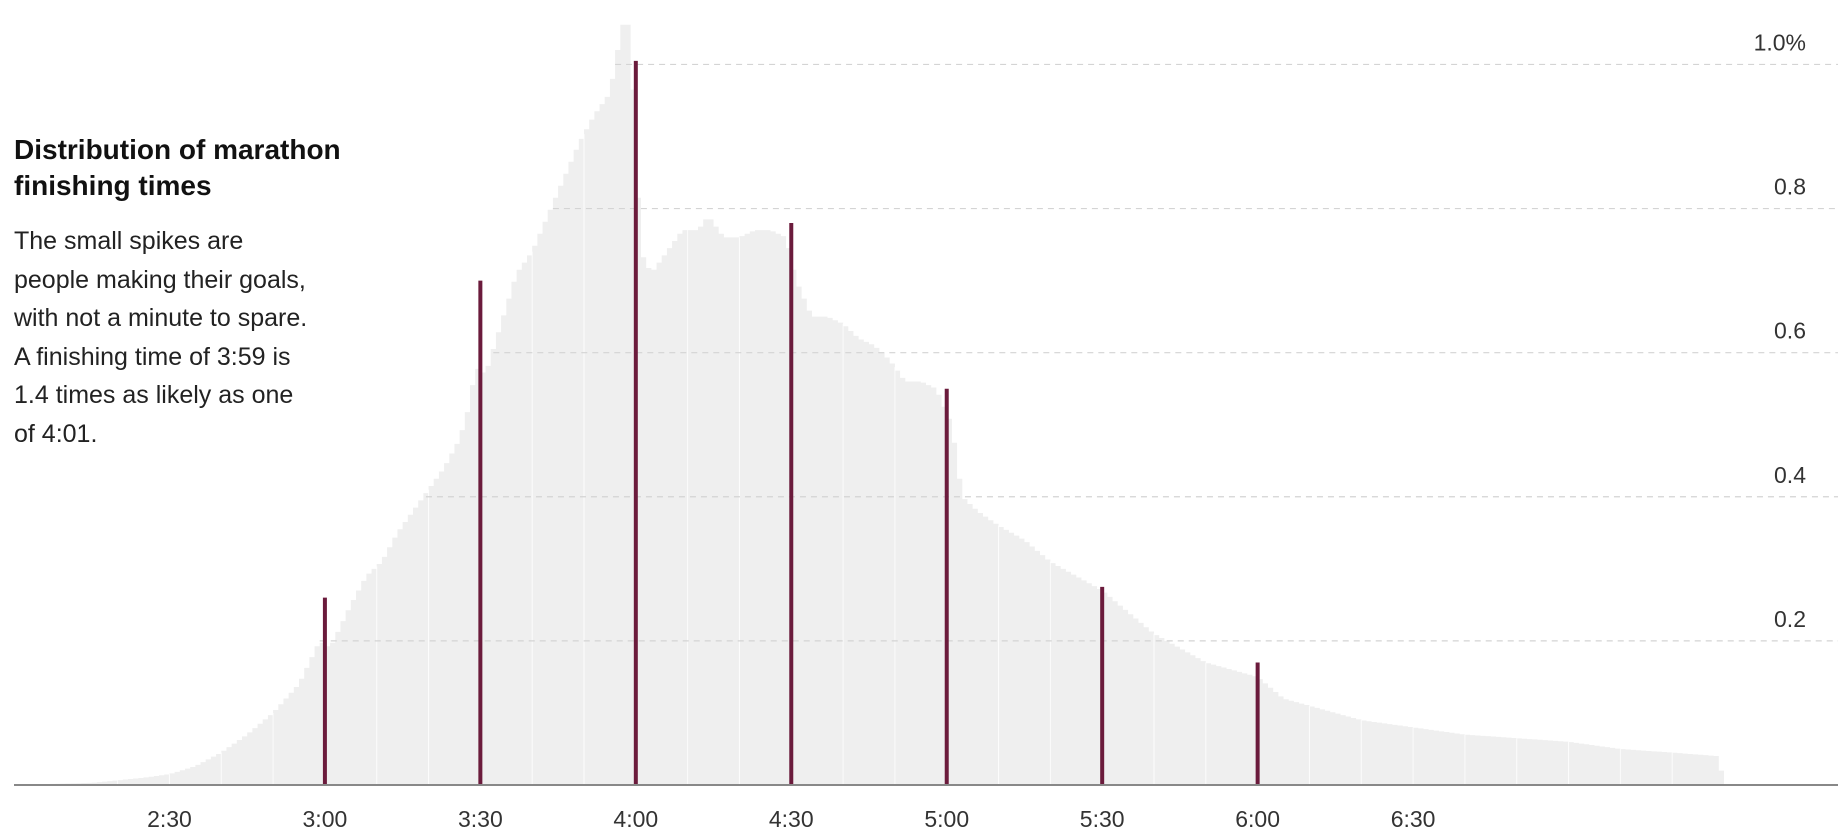 The height and width of the screenshot is (832, 1841). I want to click on y-tick-labels: 0.2 0.4 0.6 0.8 1.0%, so click(1780, 330).